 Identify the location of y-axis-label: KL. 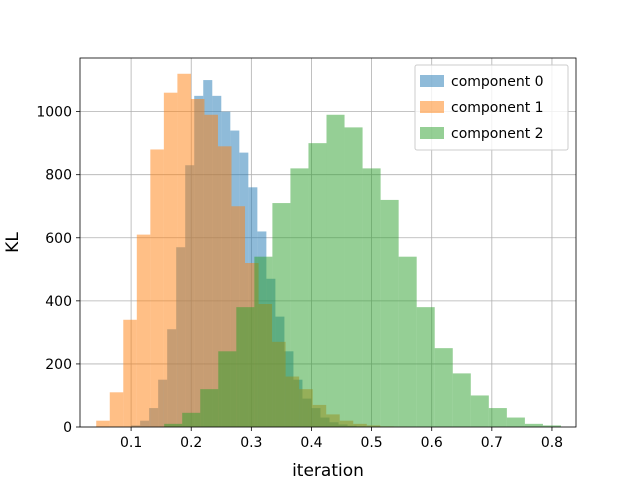
(13, 242).